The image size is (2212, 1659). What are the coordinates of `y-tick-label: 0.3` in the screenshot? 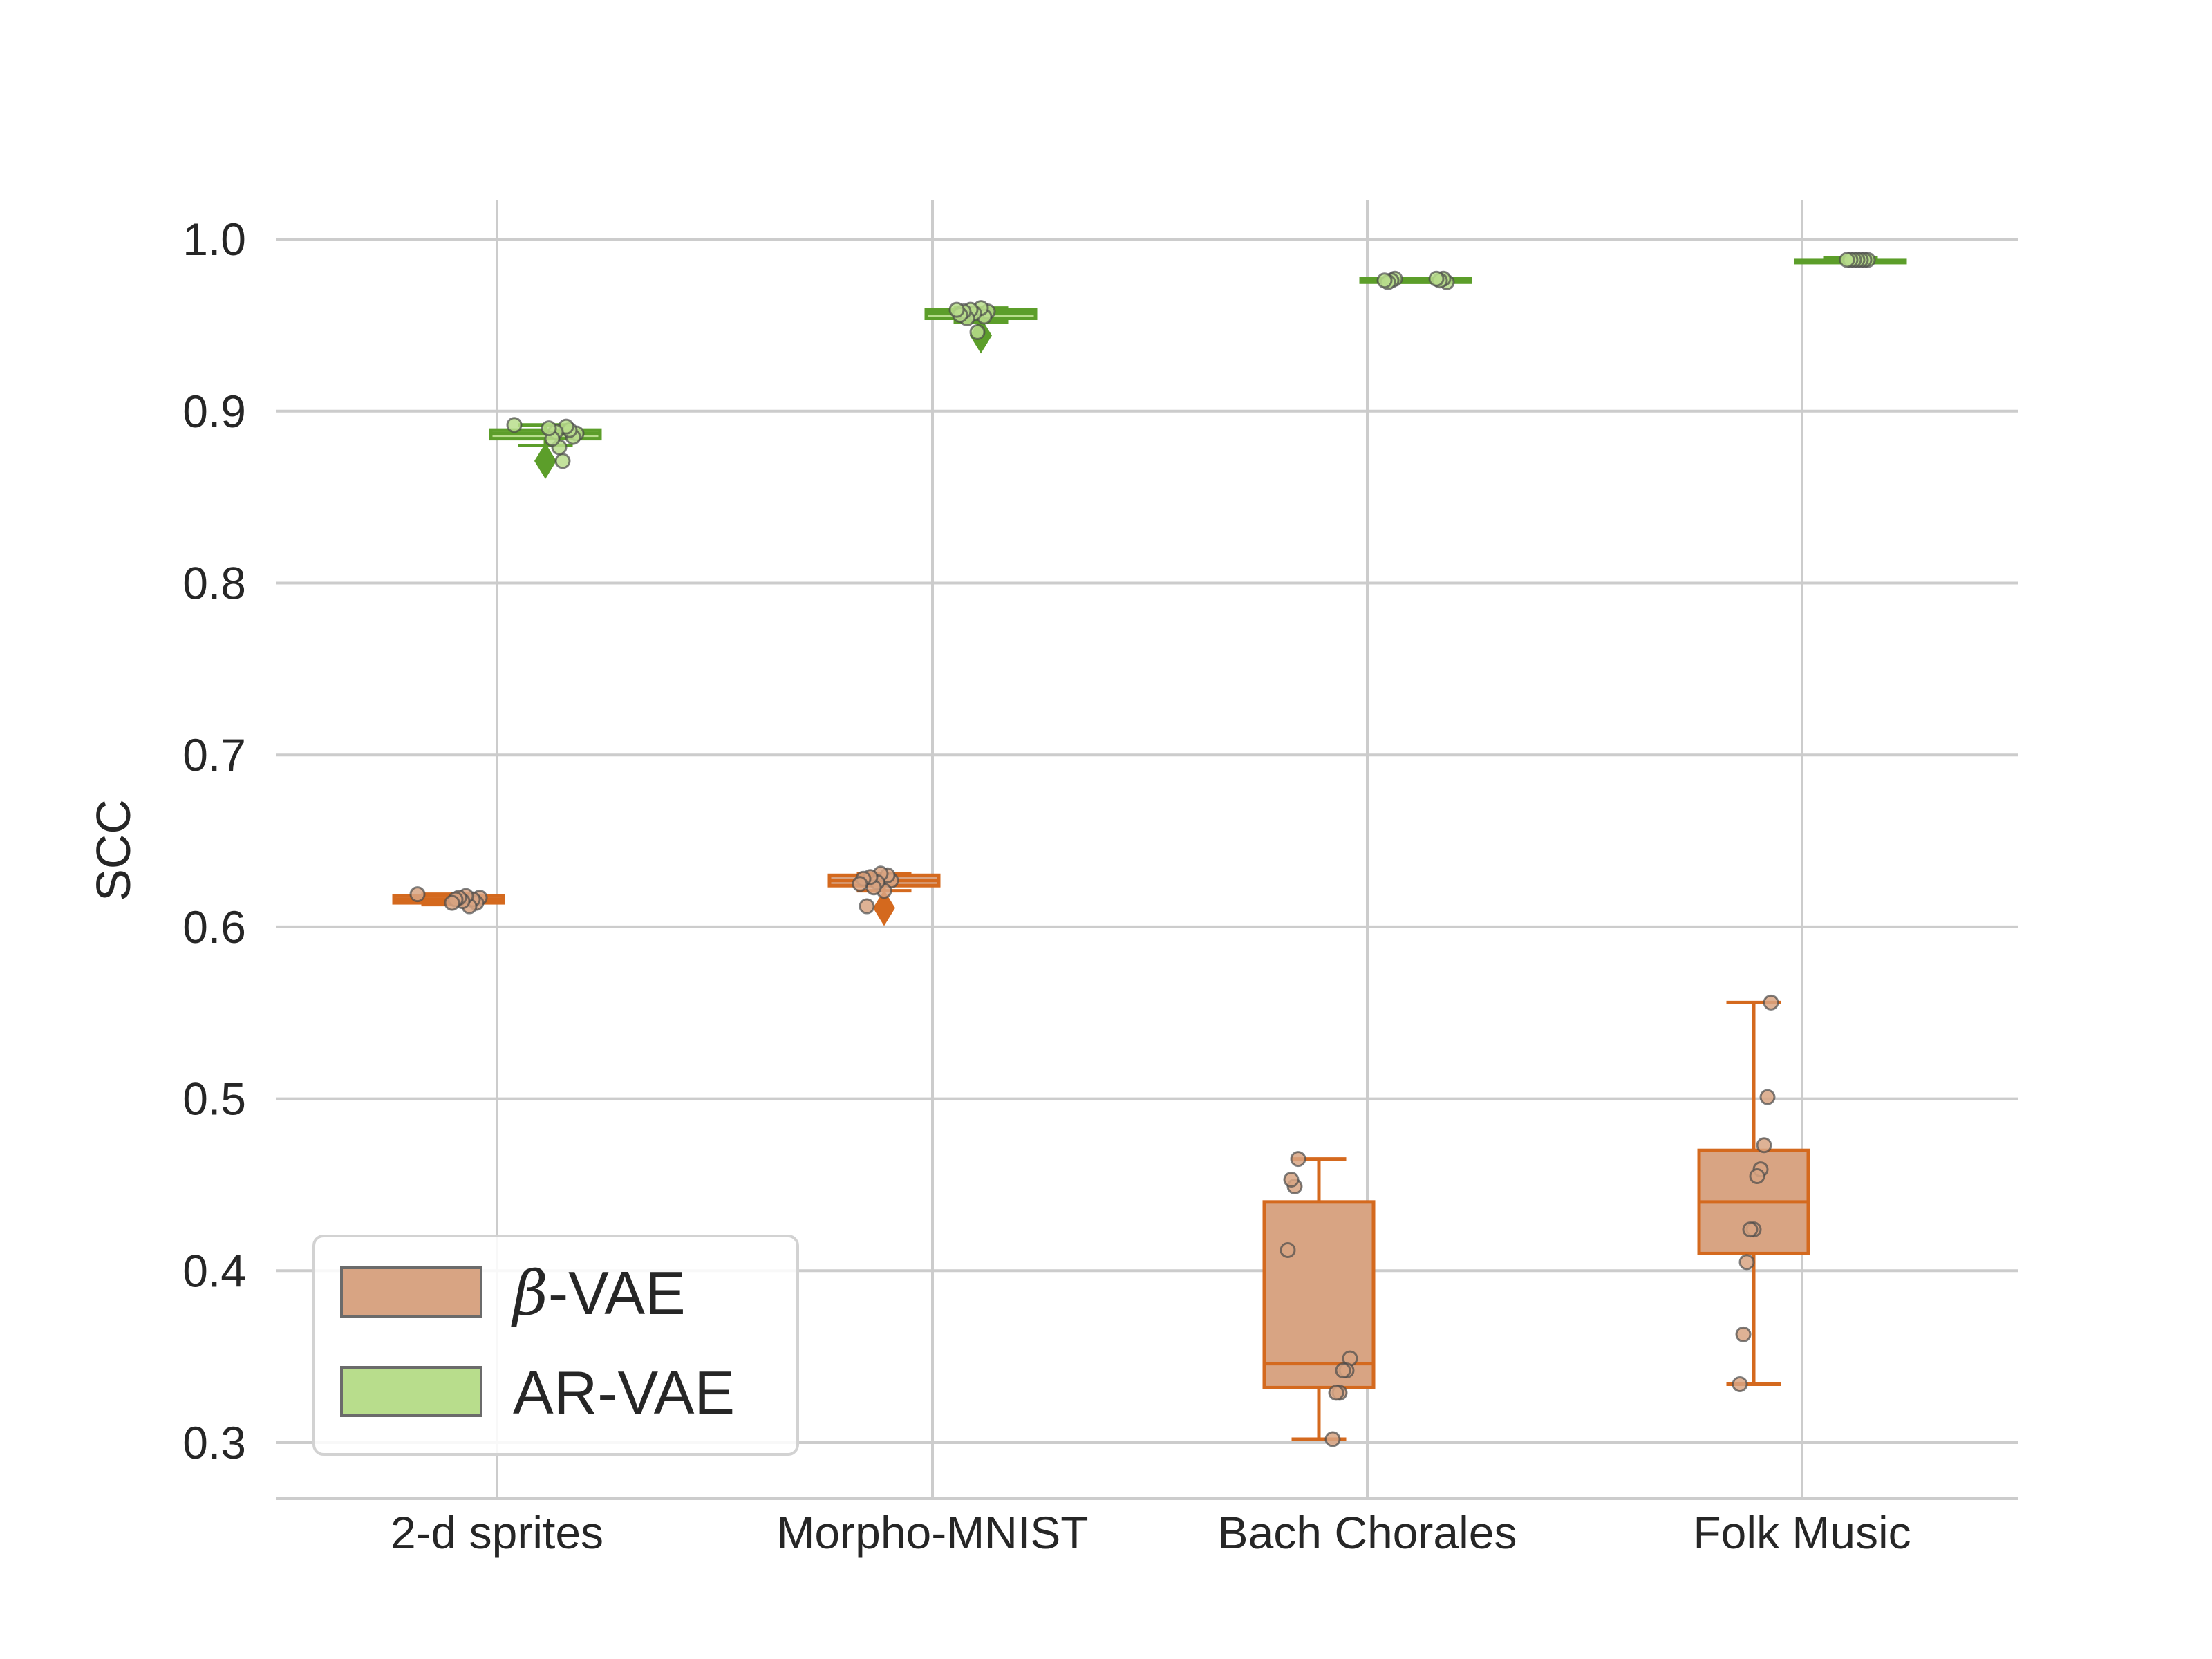 It's located at (214, 1442).